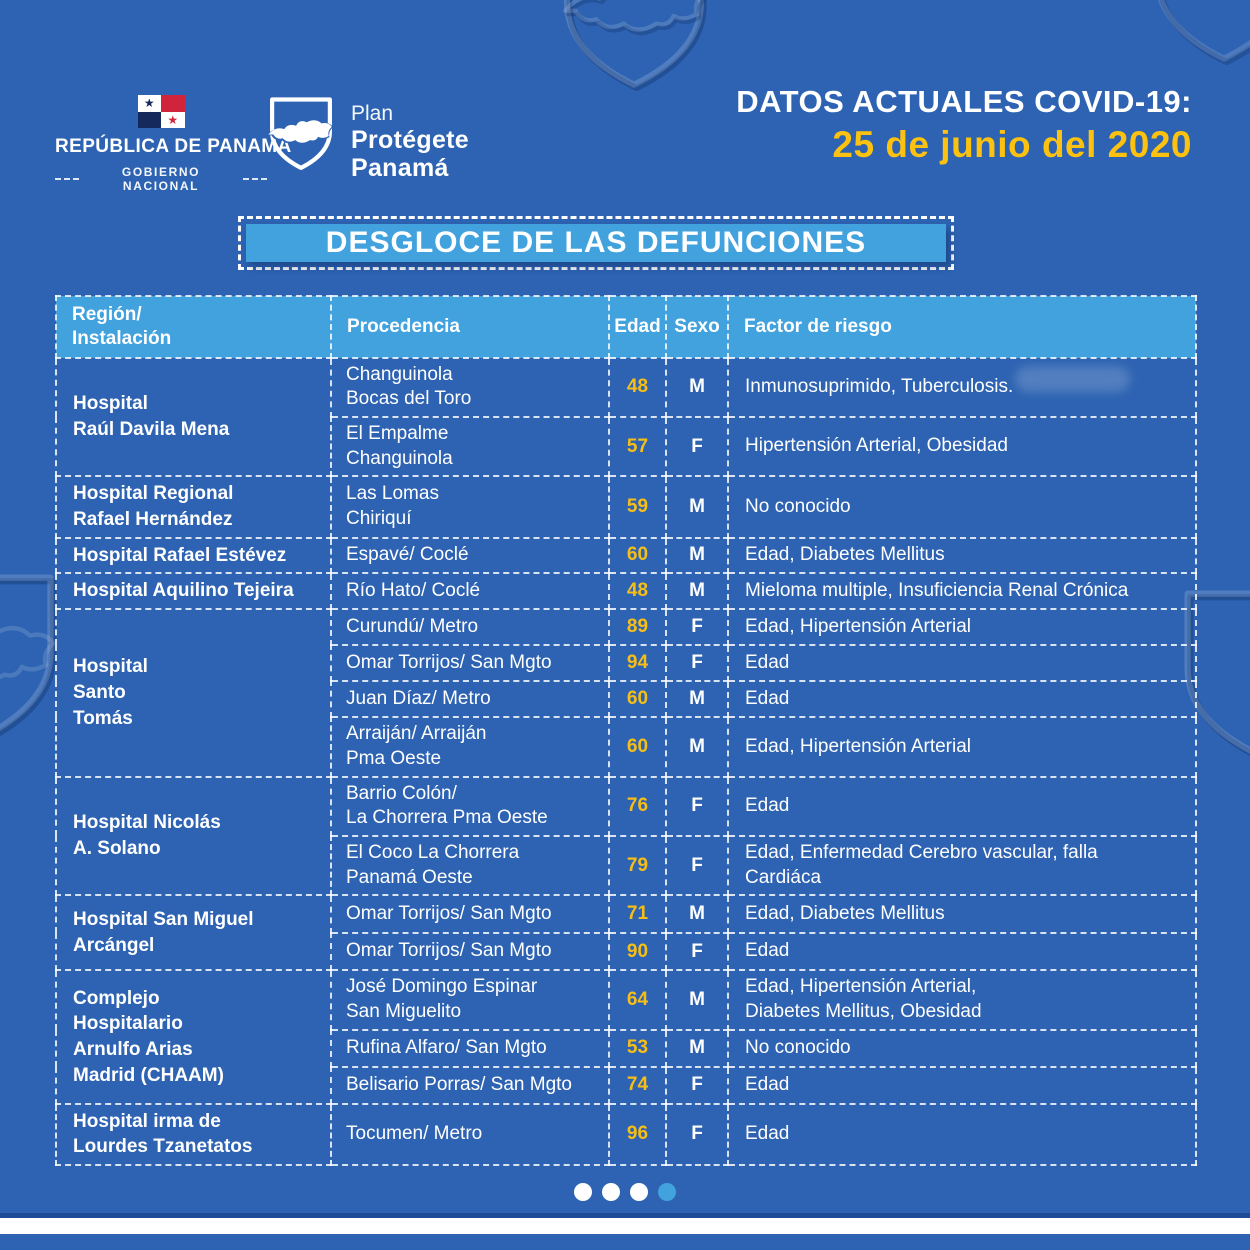  I want to click on risk-cell: Edad, Diabetes Mellitus, so click(962, 555).